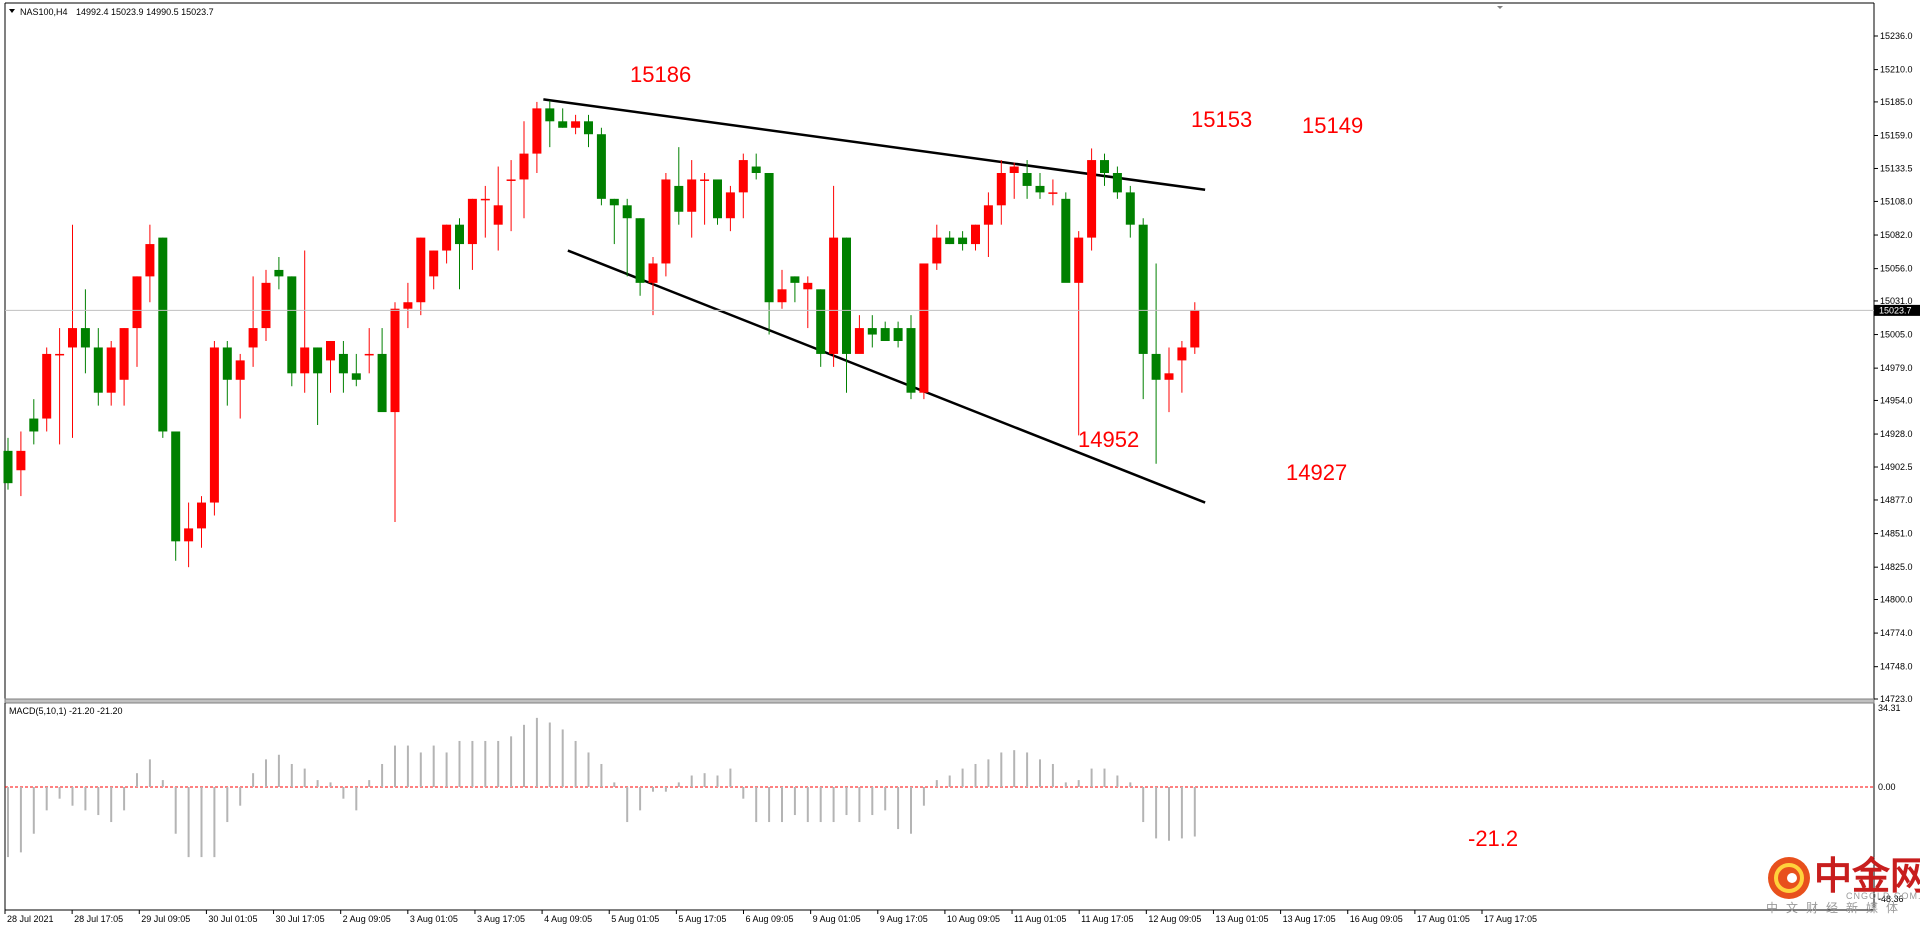  I want to click on time-tick-label: 5 Aug 17:05, so click(702, 919).